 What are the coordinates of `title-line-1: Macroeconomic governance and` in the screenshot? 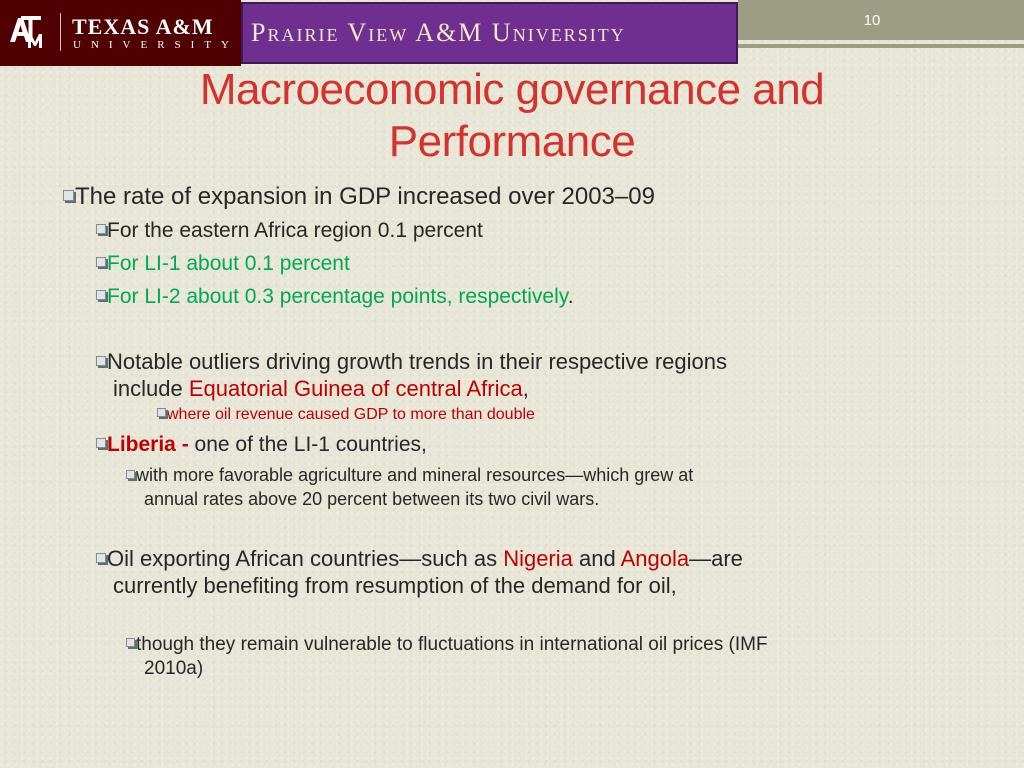 It's located at (512, 89).